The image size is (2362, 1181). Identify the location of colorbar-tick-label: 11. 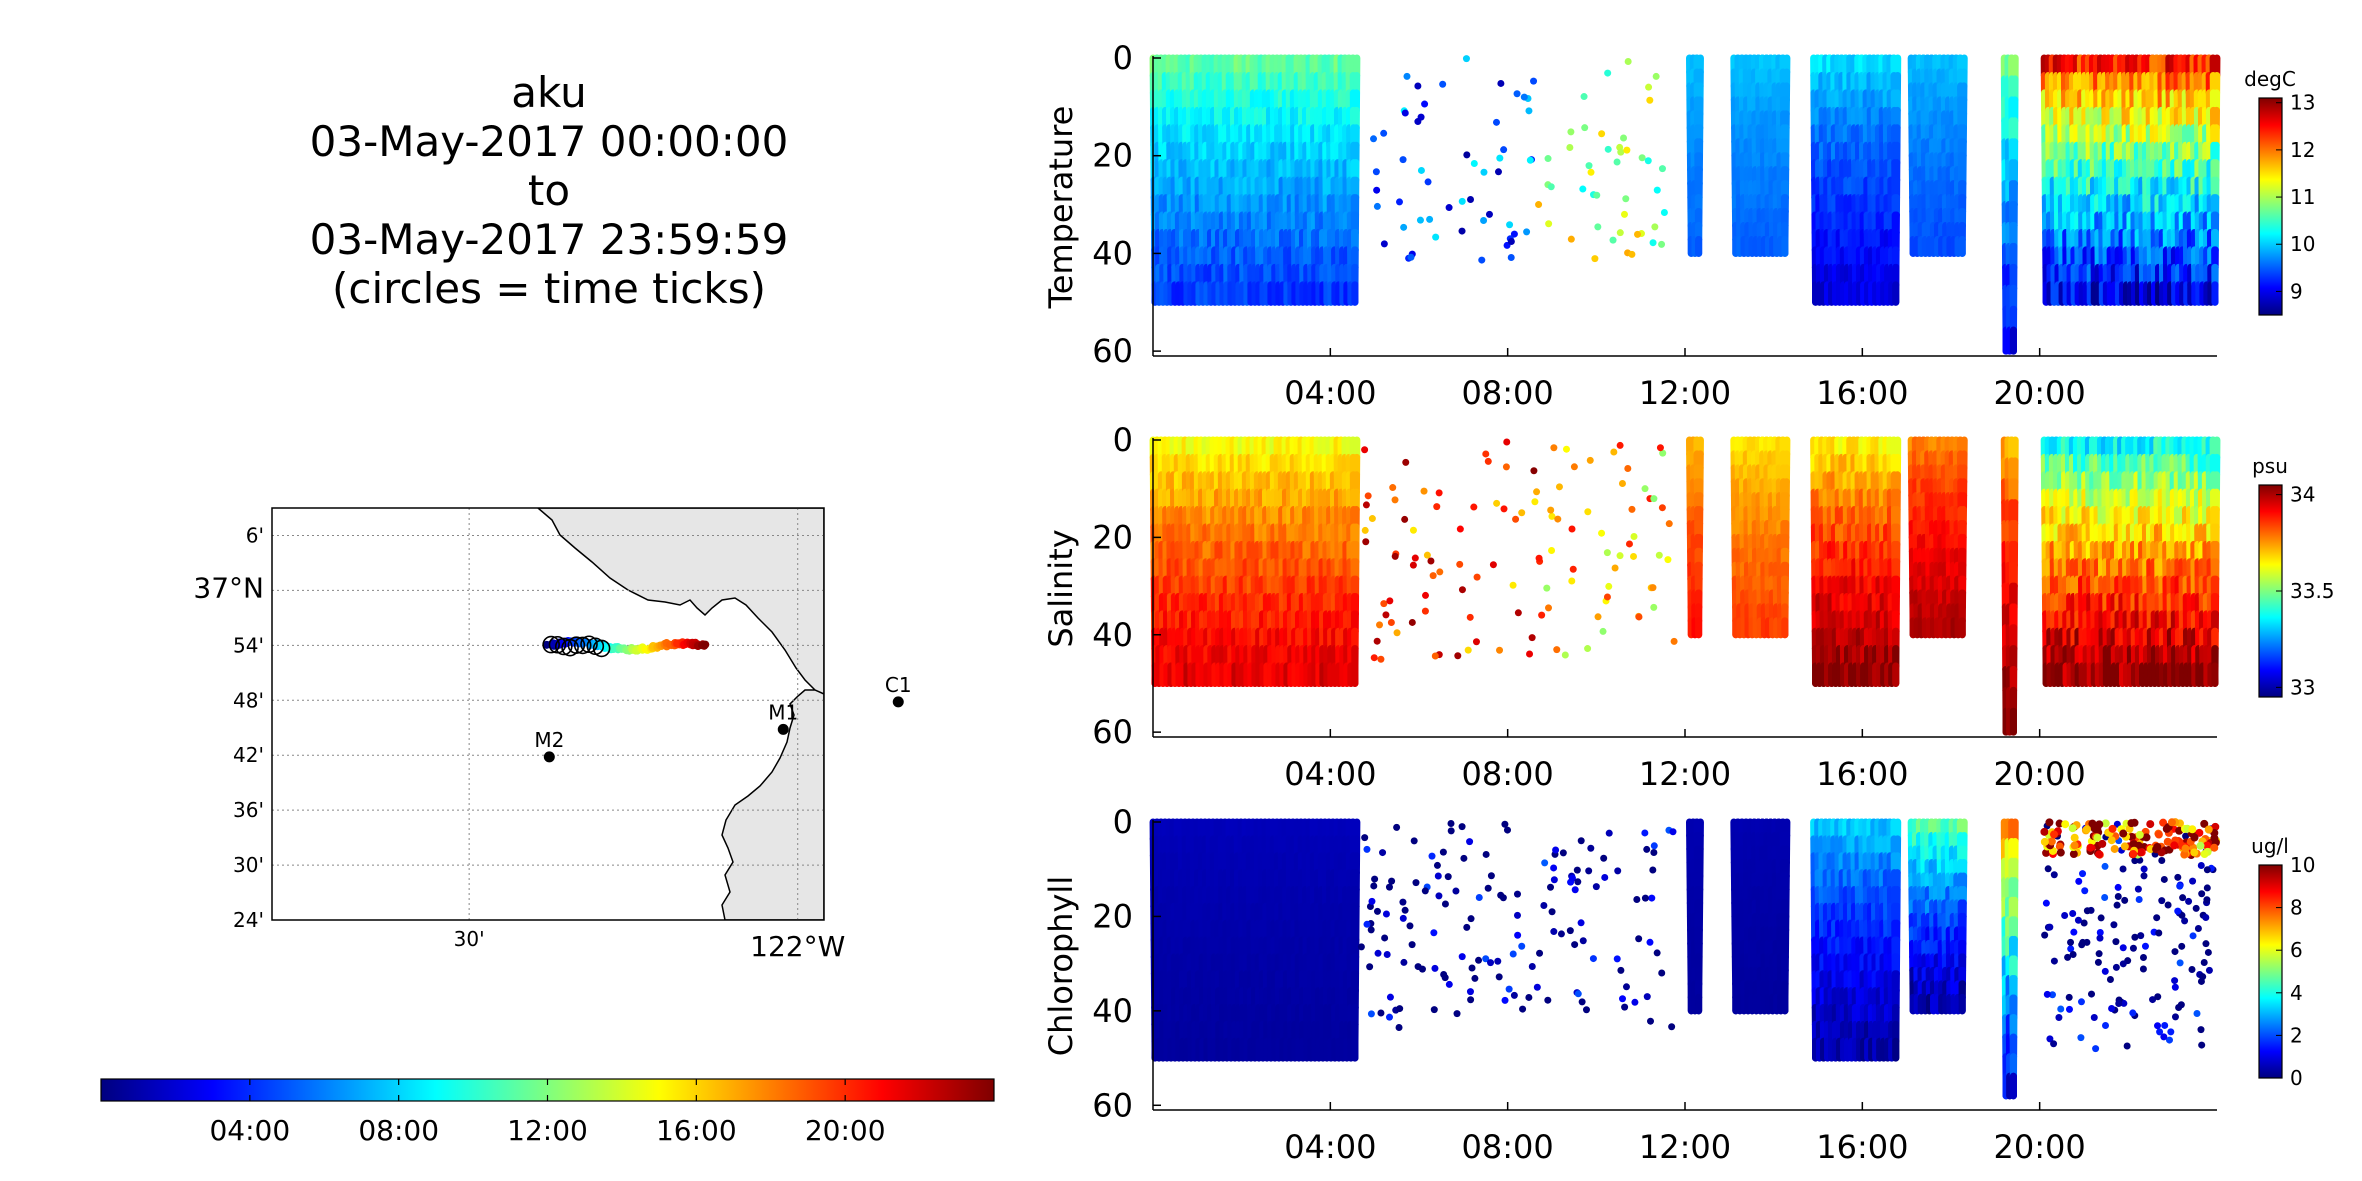
(2302, 197).